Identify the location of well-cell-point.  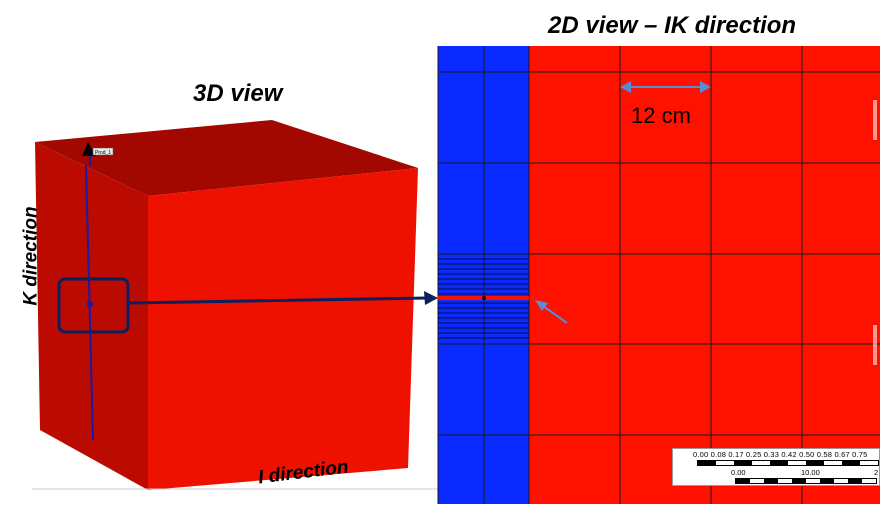
(484, 298).